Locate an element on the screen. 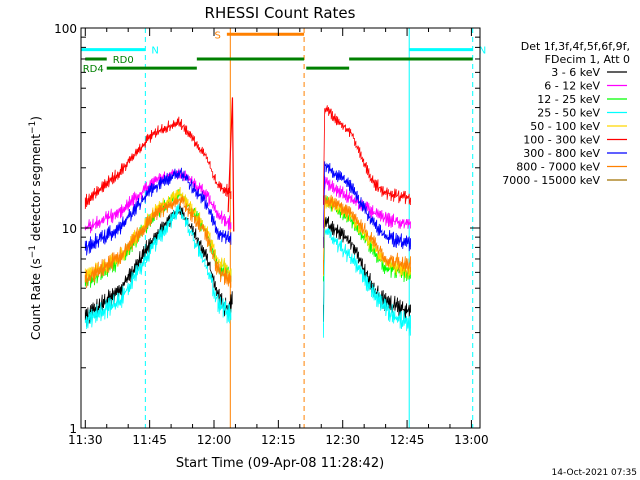 This screenshot has width=640, height=480. flare-spike is located at coordinates (231, 164).